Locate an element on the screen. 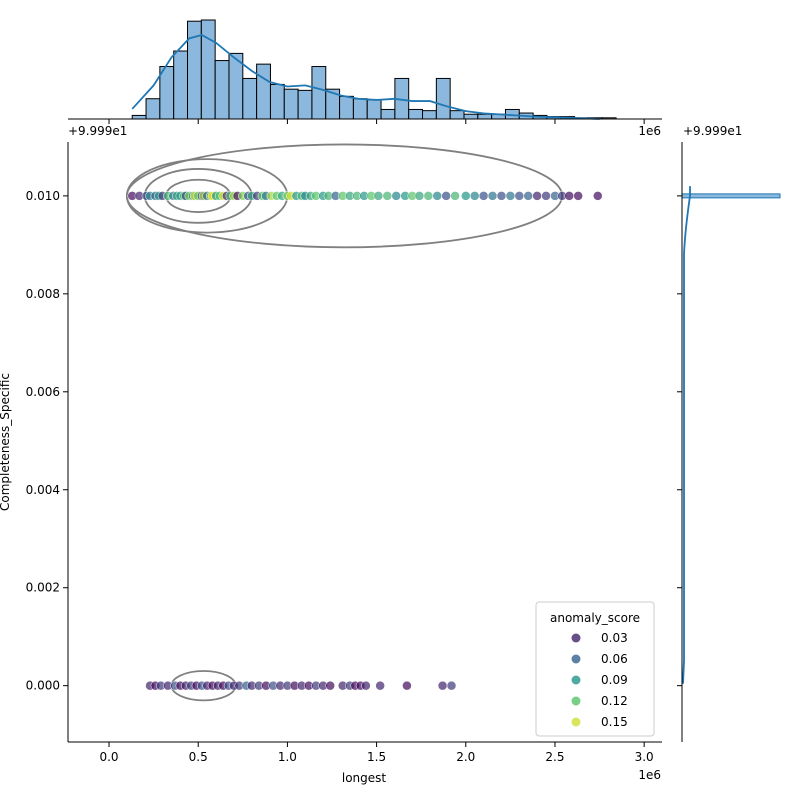 Image resolution: width=800 pixels, height=800 pixels. legend-box is located at coordinates (595, 669).